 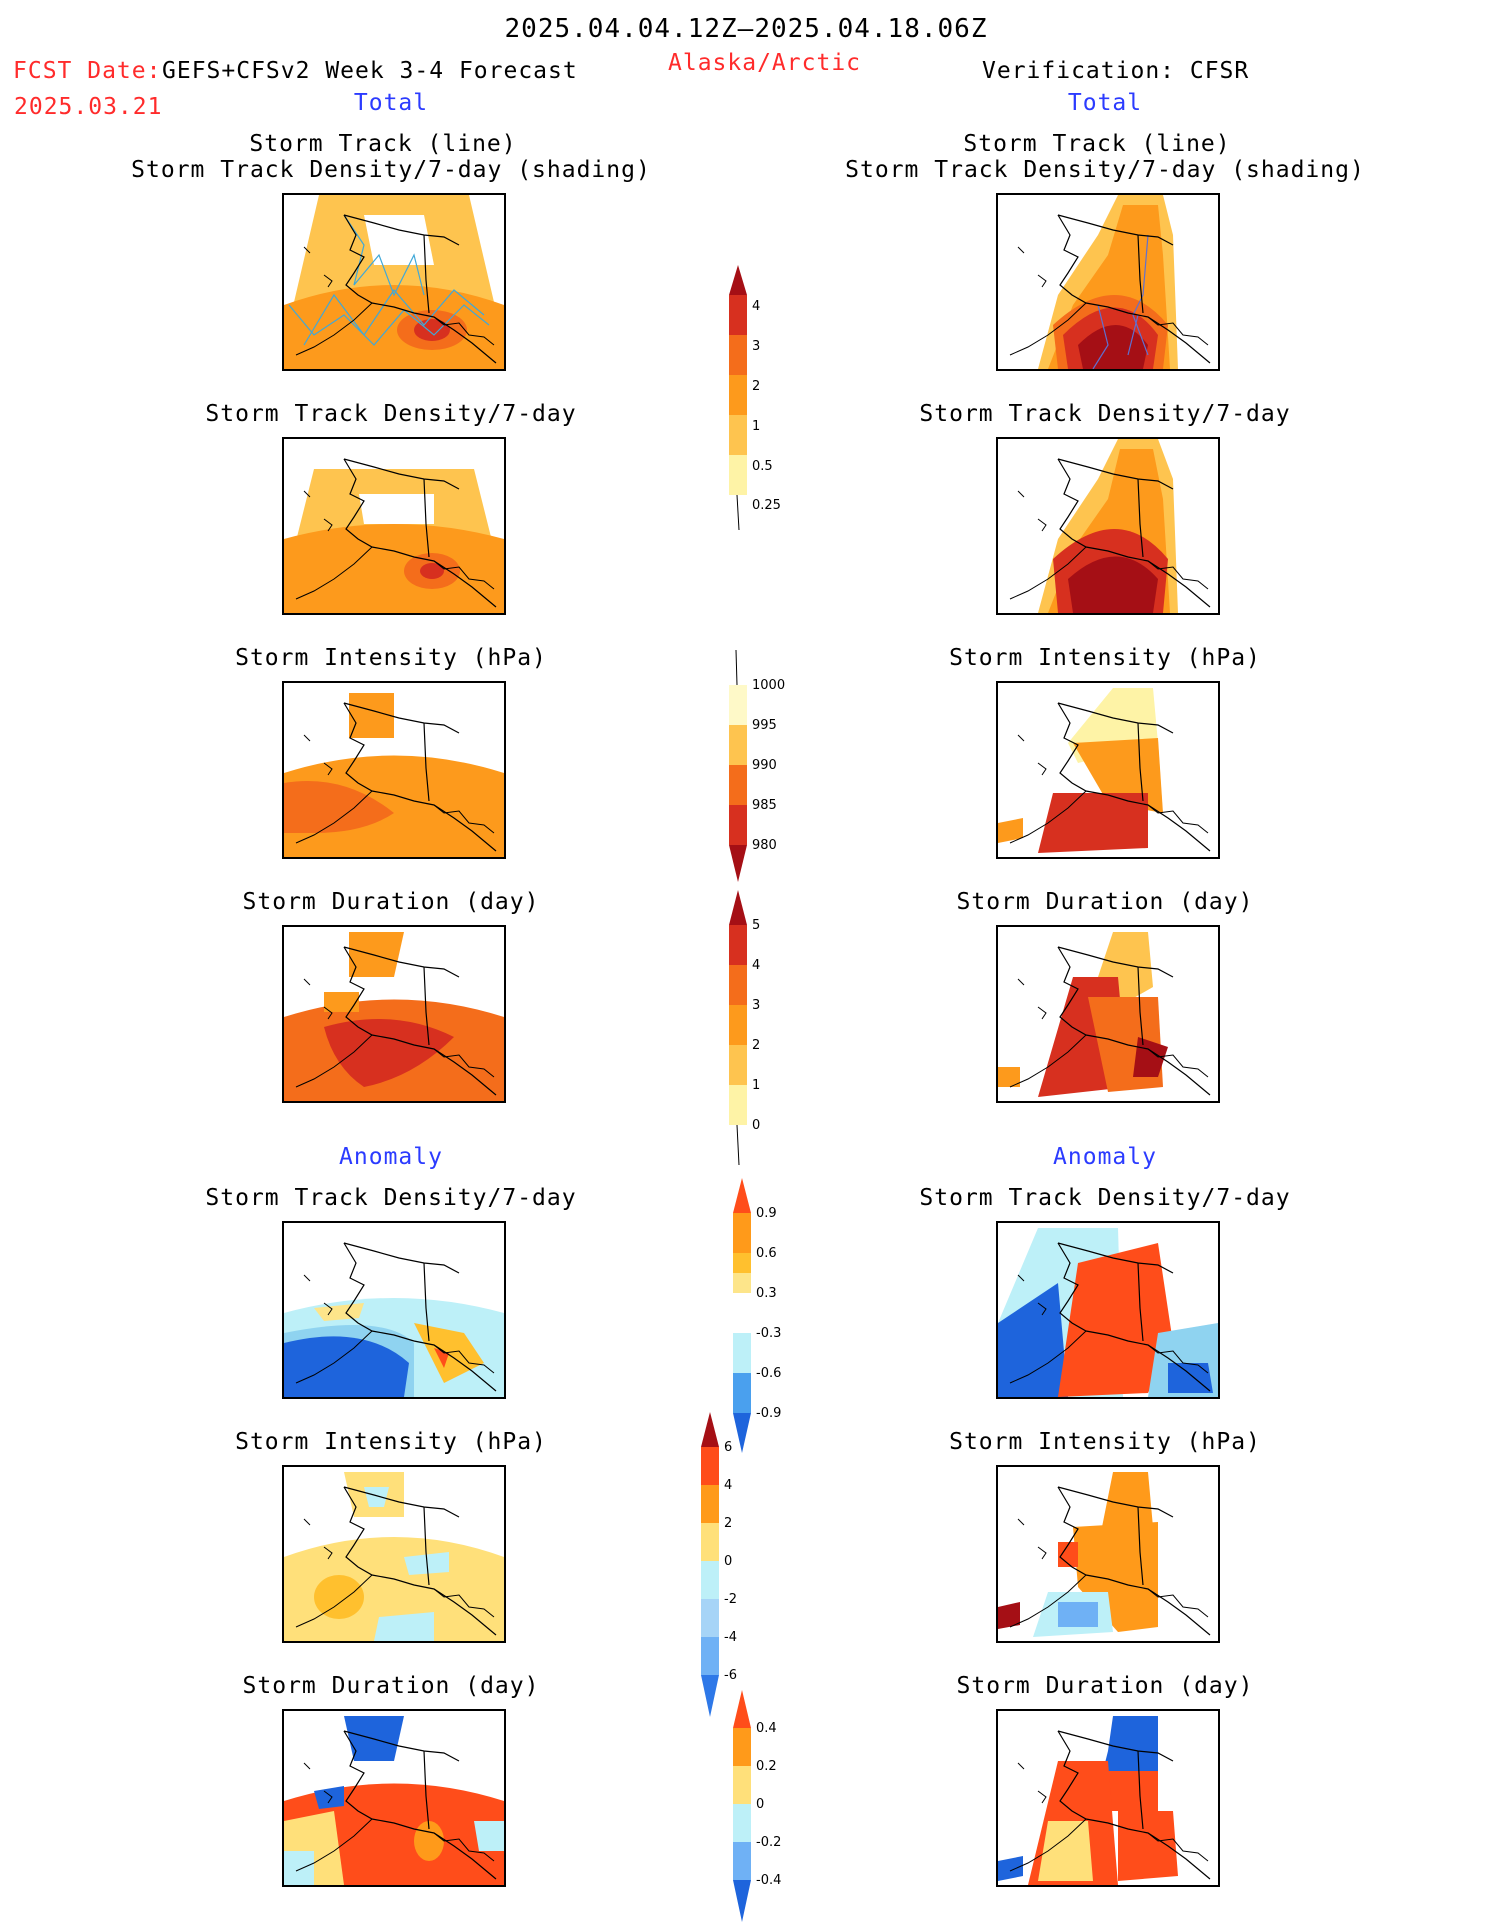 What do you see at coordinates (728, 1447) in the screenshot?
I see `tick-label: 6` at bounding box center [728, 1447].